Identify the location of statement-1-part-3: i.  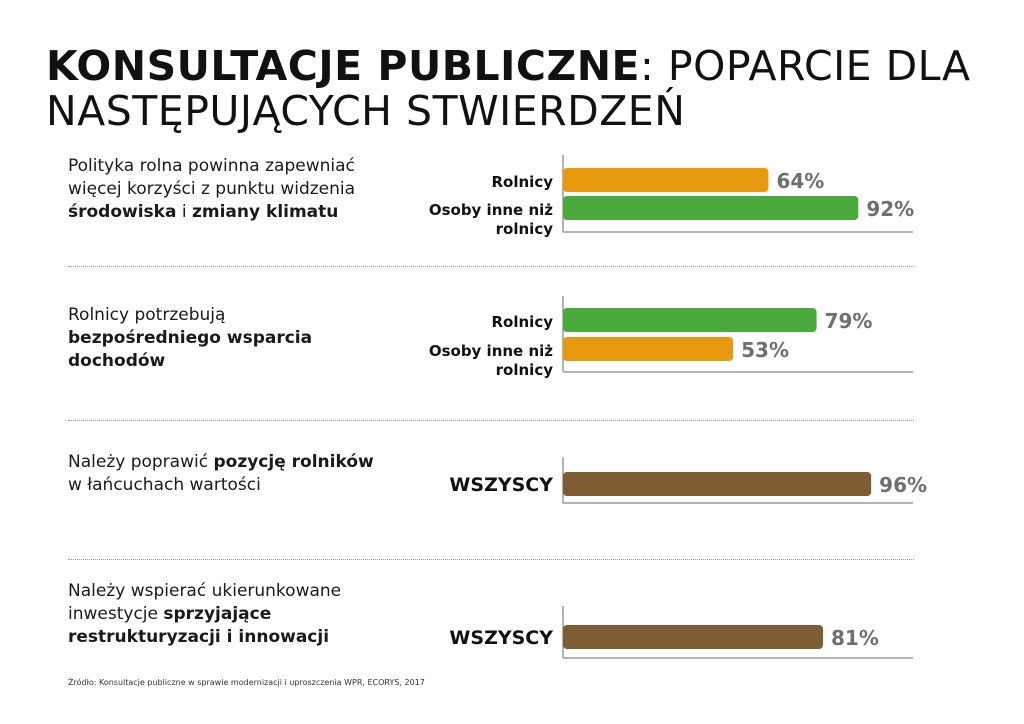
(184, 212).